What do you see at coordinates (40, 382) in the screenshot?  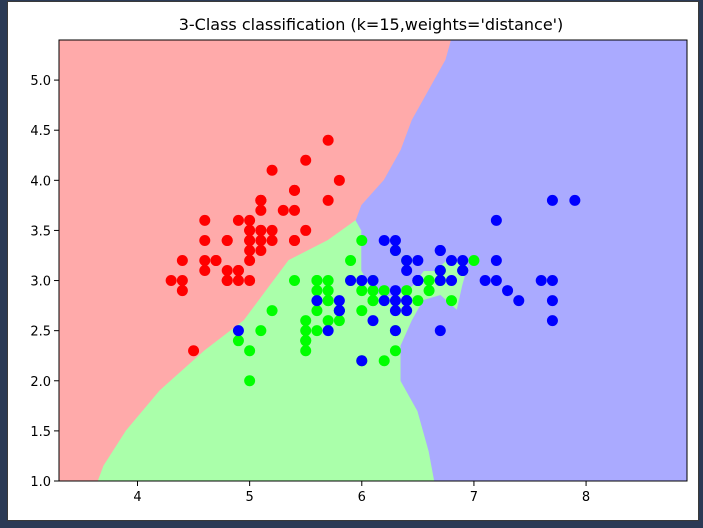 I see `y-tick-label: 2.0` at bounding box center [40, 382].